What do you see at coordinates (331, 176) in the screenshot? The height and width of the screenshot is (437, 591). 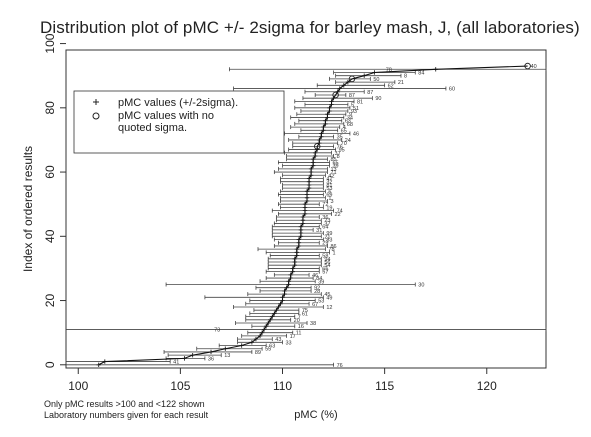 I see `lab-number-label: 42` at bounding box center [331, 176].